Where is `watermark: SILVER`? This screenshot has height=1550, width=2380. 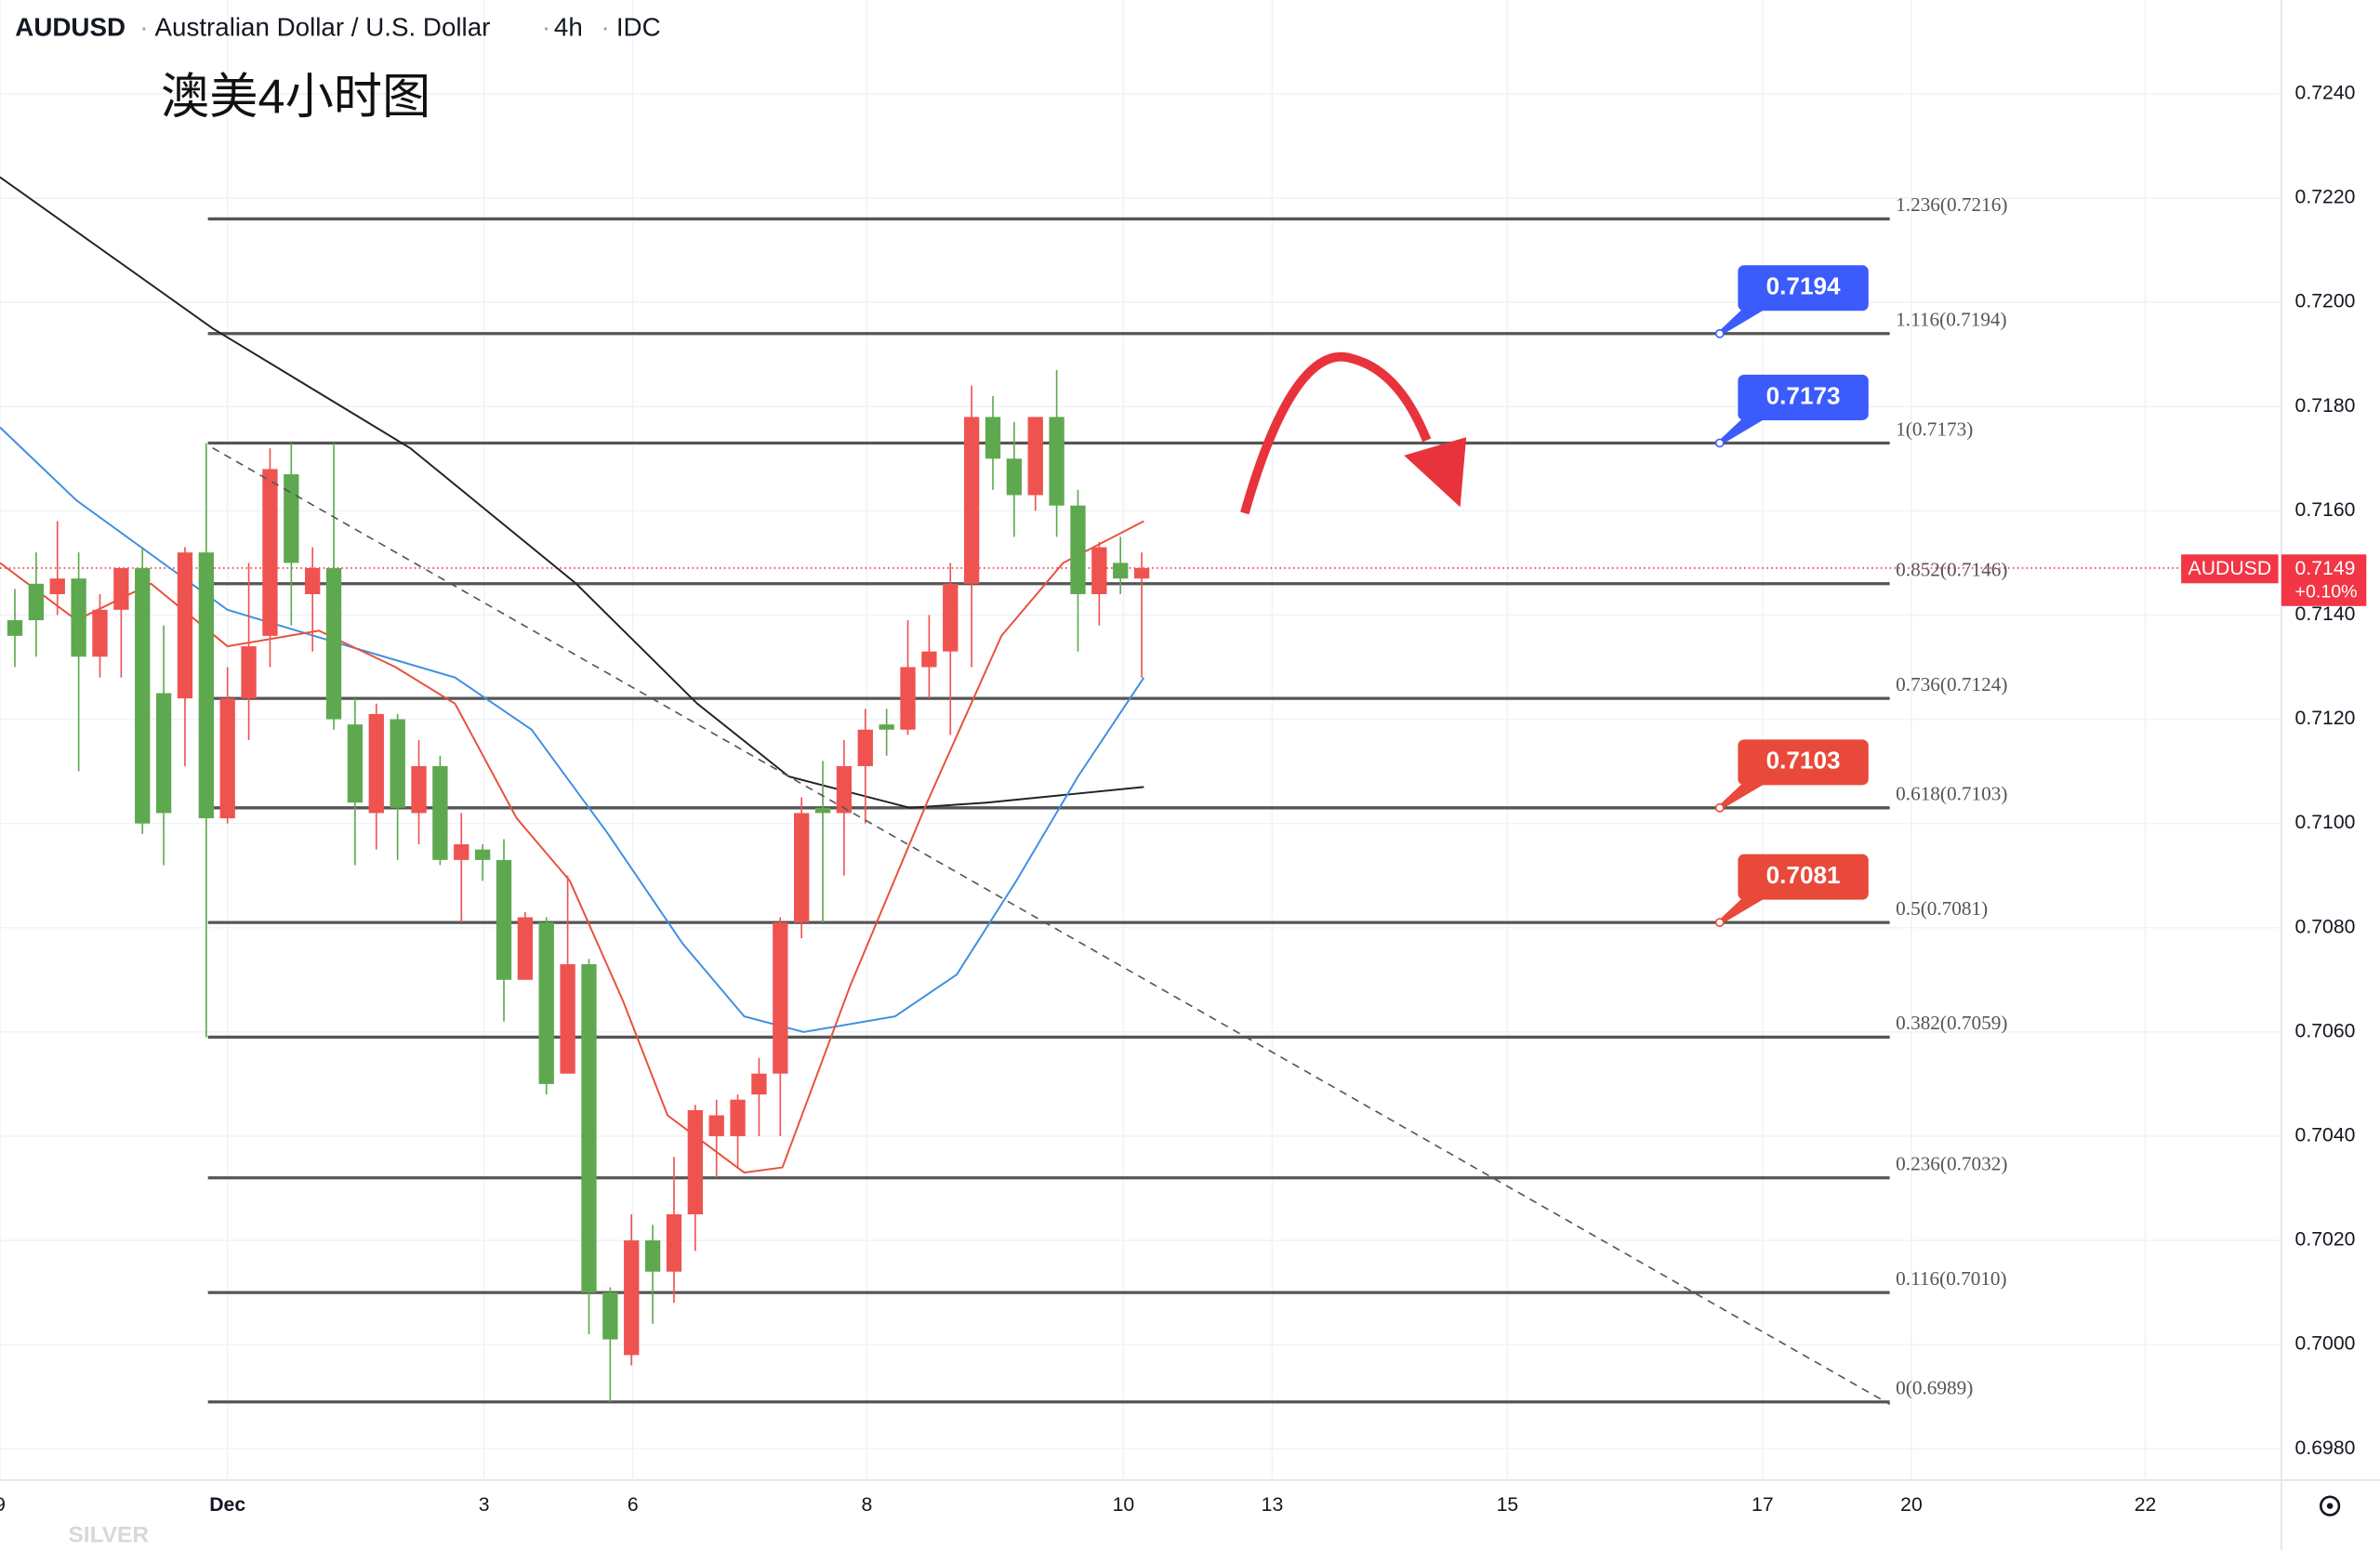 watermark: SILVER is located at coordinates (108, 1535).